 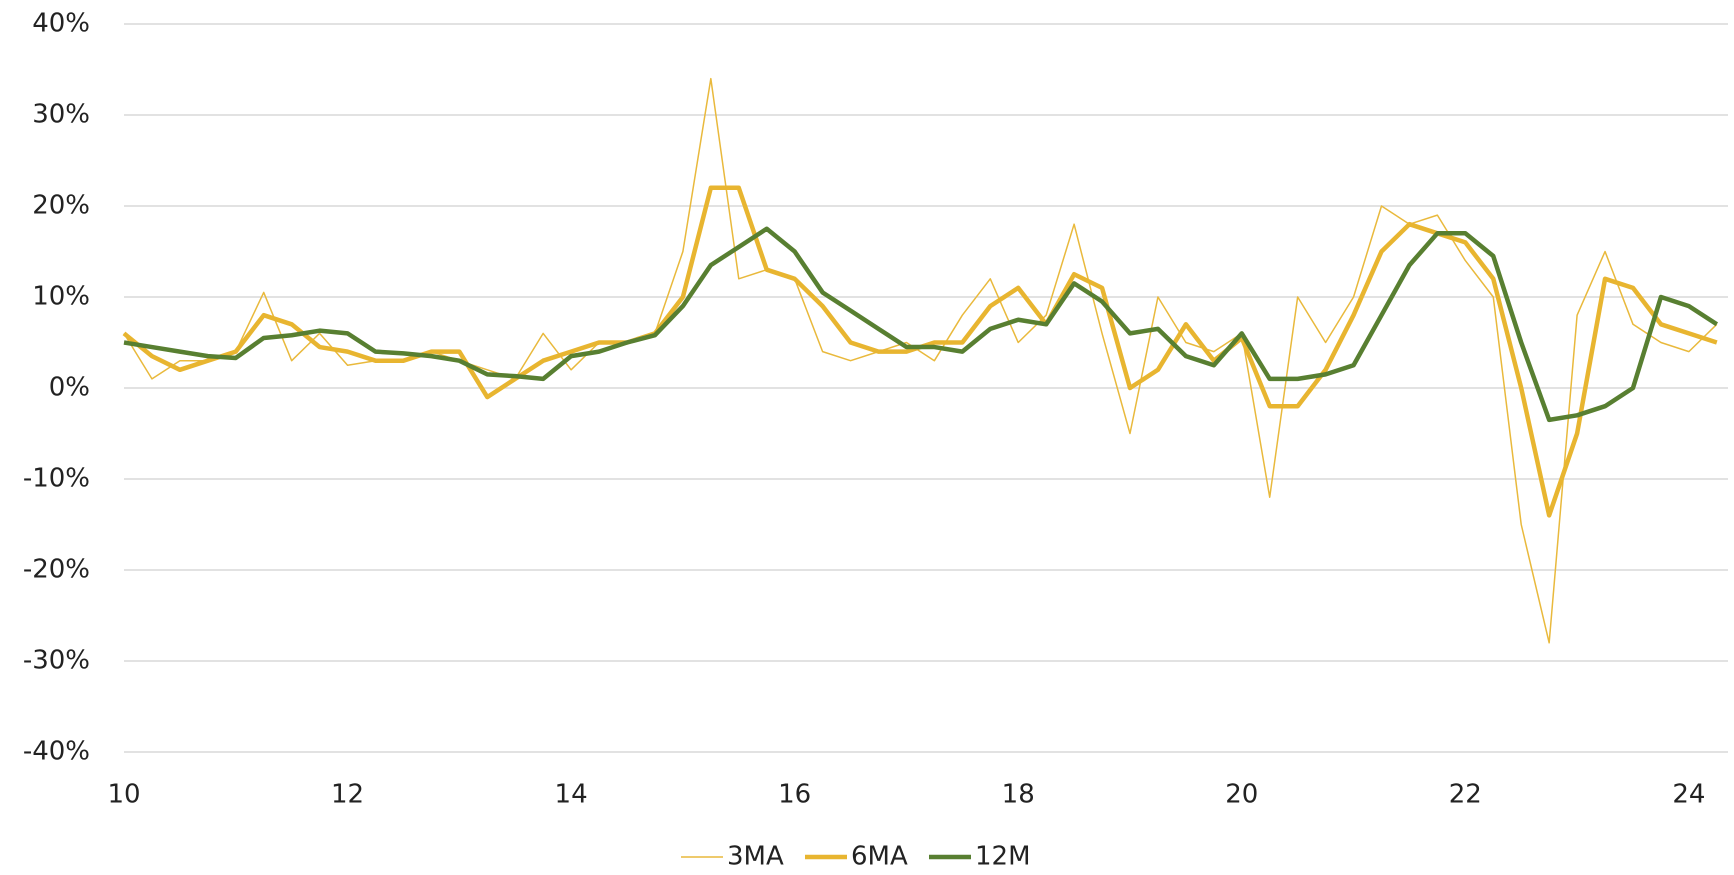 I want to click on x-tick-label: 10, so click(x=123, y=795).